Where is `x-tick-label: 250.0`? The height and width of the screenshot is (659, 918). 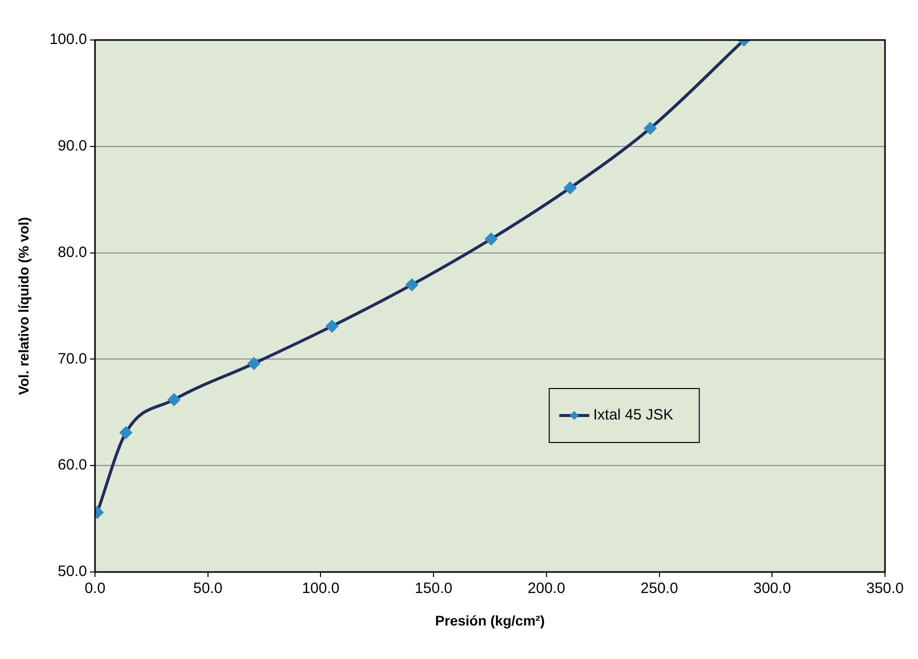
x-tick-label: 250.0 is located at coordinates (659, 589).